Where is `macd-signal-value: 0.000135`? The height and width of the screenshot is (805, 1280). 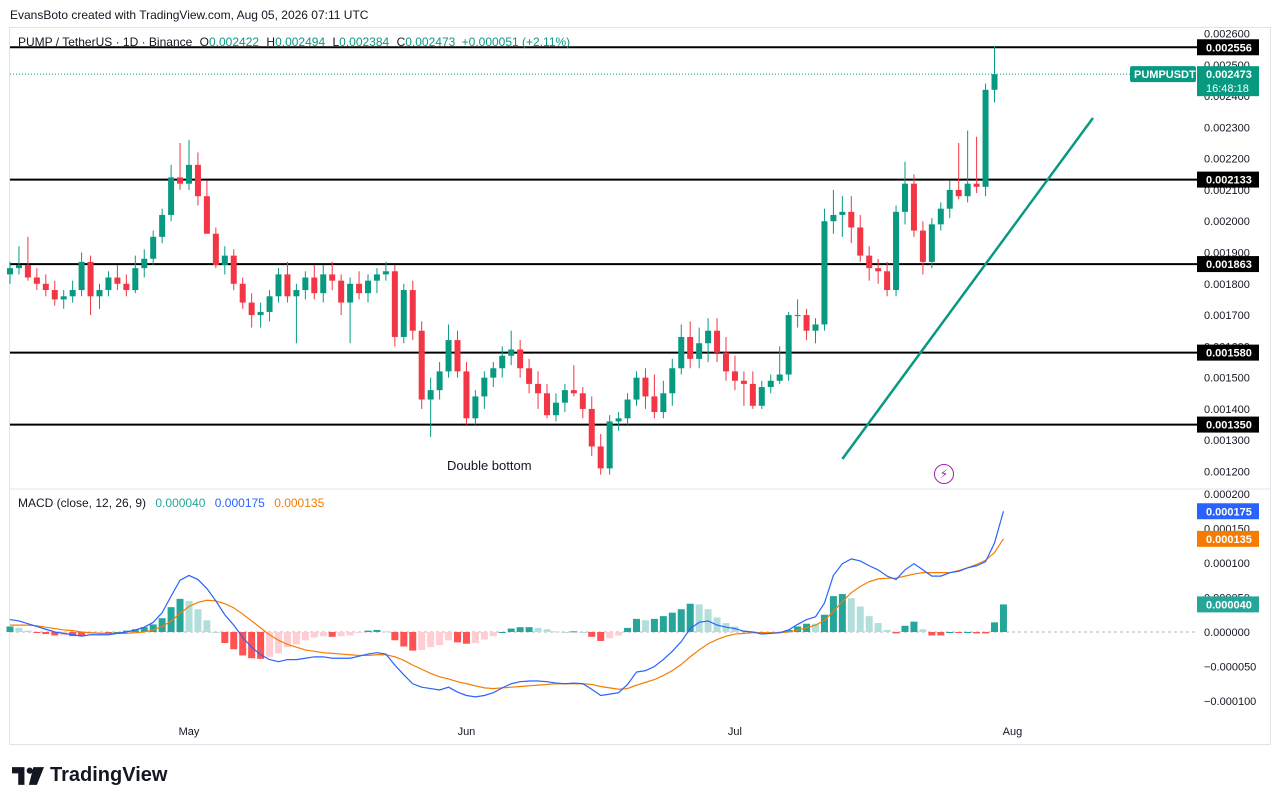
macd-signal-value: 0.000135 is located at coordinates (299, 503).